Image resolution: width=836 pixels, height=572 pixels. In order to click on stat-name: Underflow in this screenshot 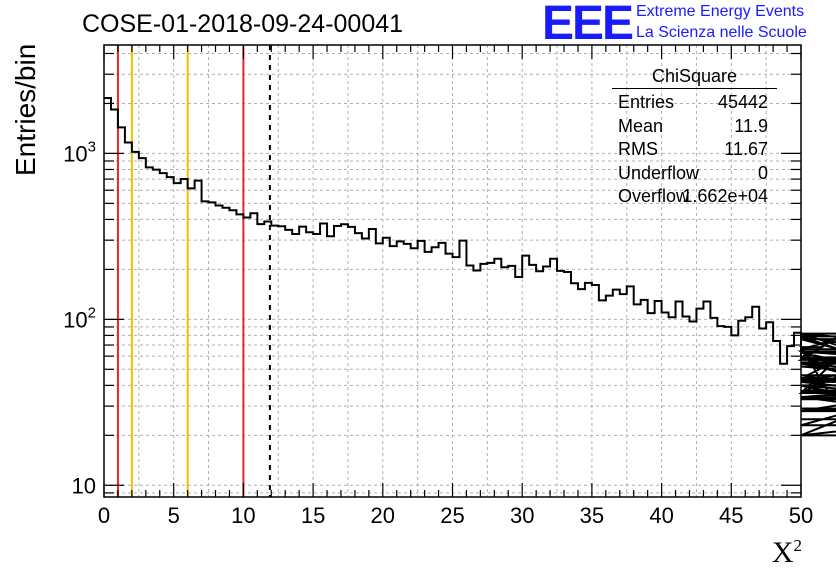, I will do `click(659, 172)`.